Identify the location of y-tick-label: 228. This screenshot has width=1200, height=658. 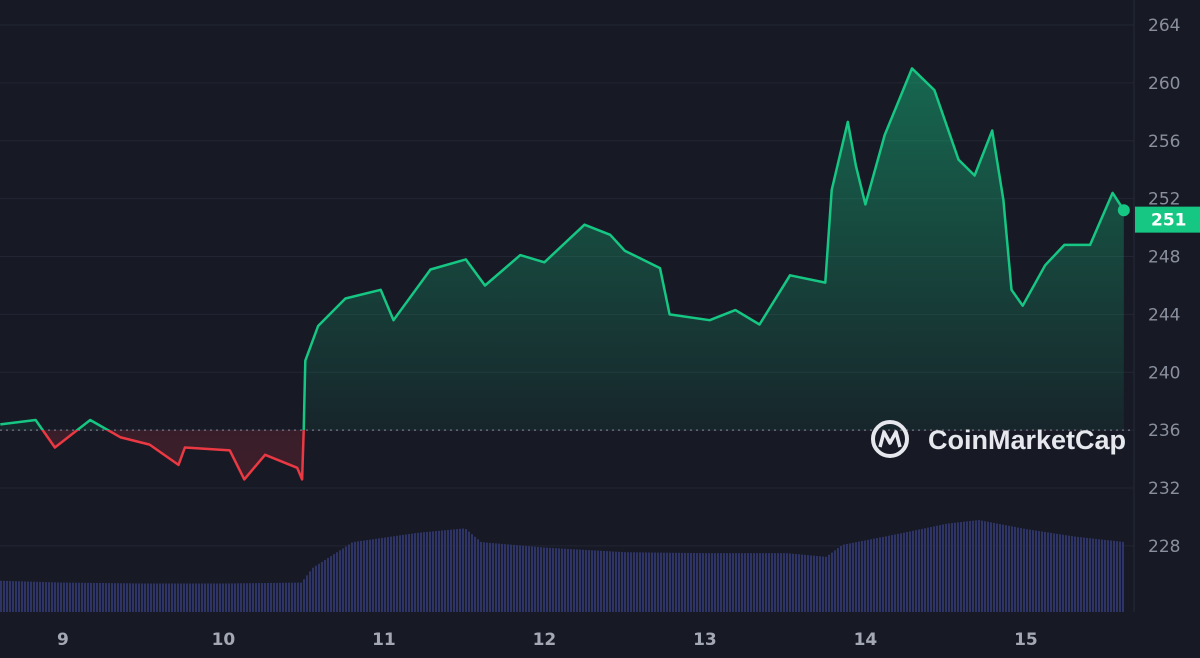
(1164, 547).